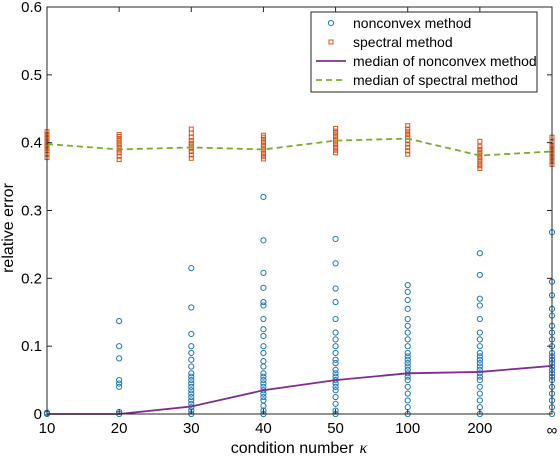 Image resolution: width=560 pixels, height=460 pixels. I want to click on median-nonconvex-line, so click(300, 389).